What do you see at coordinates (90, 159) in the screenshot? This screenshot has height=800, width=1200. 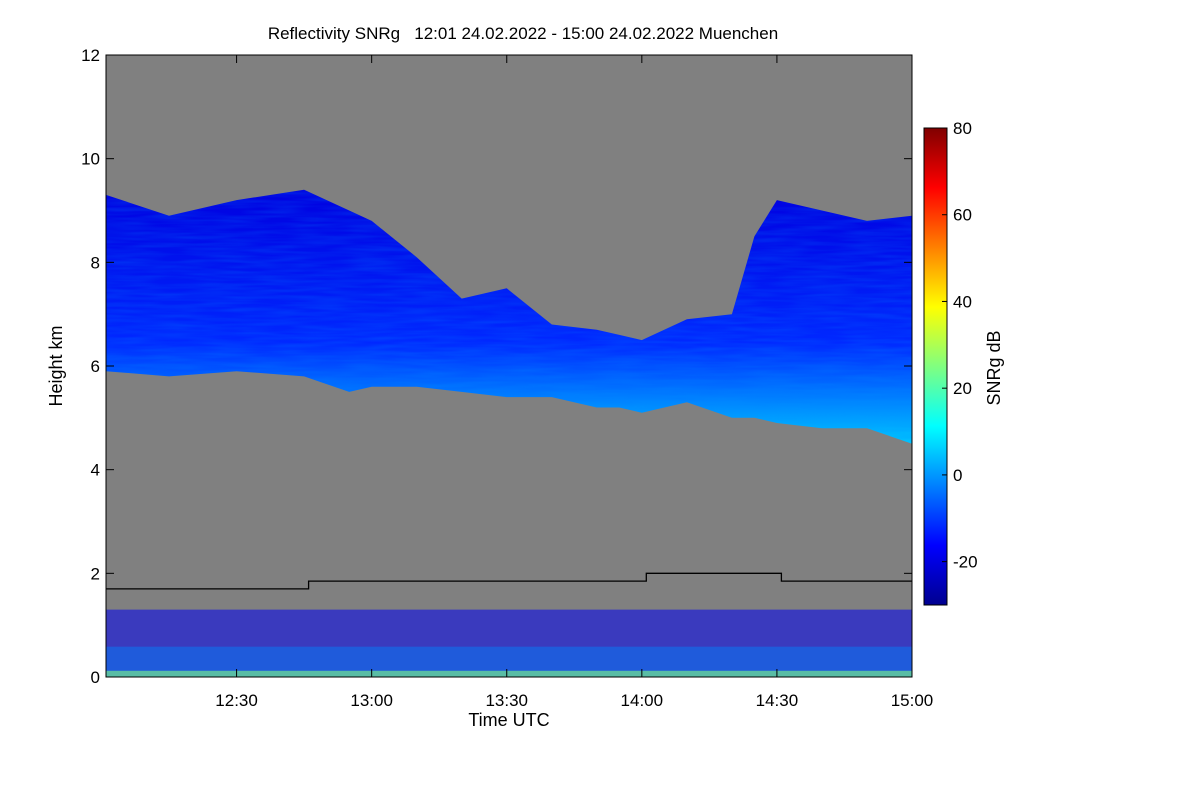 I see `y-tick-label: 10` at bounding box center [90, 159].